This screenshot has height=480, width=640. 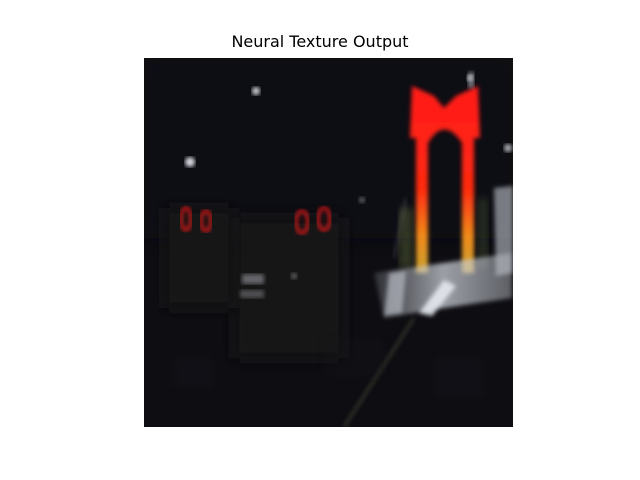 I want to click on bridge-tower, so click(x=445, y=179).